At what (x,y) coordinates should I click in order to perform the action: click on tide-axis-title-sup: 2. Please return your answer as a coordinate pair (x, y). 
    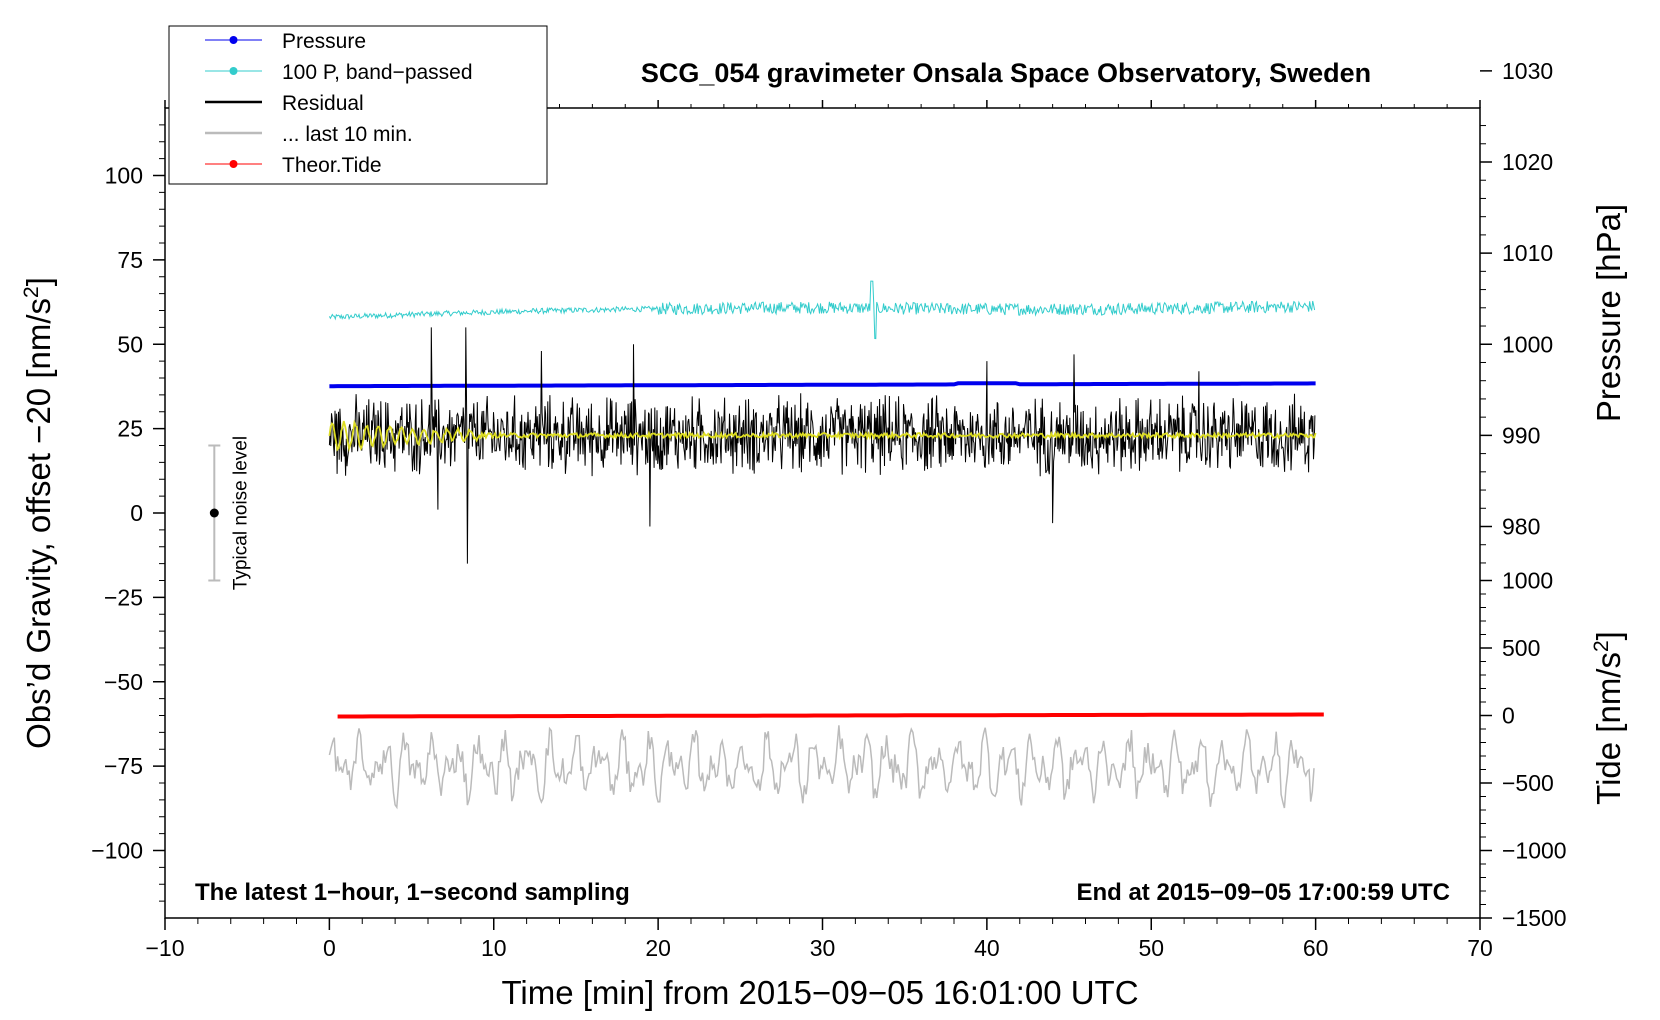
    Looking at the image, I should click on (1601, 646).